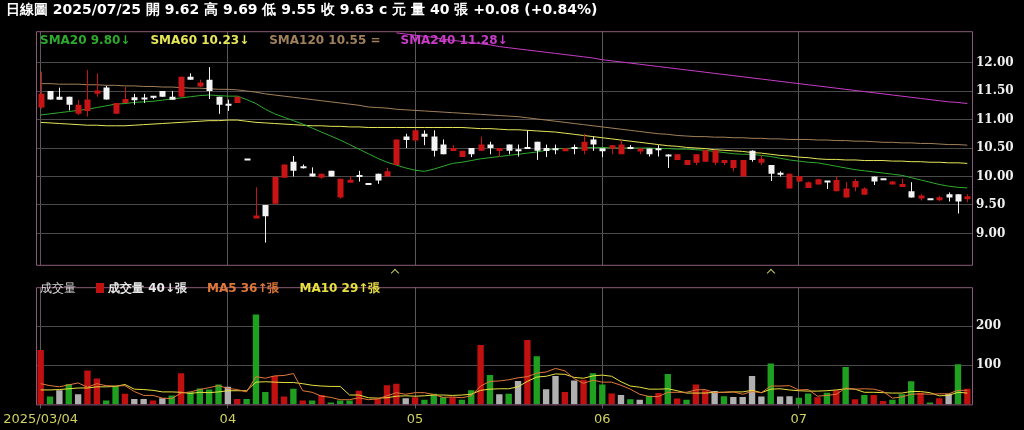 The width and height of the screenshot is (1024, 430). I want to click on y-tick-label: 11.50, so click(995, 90).